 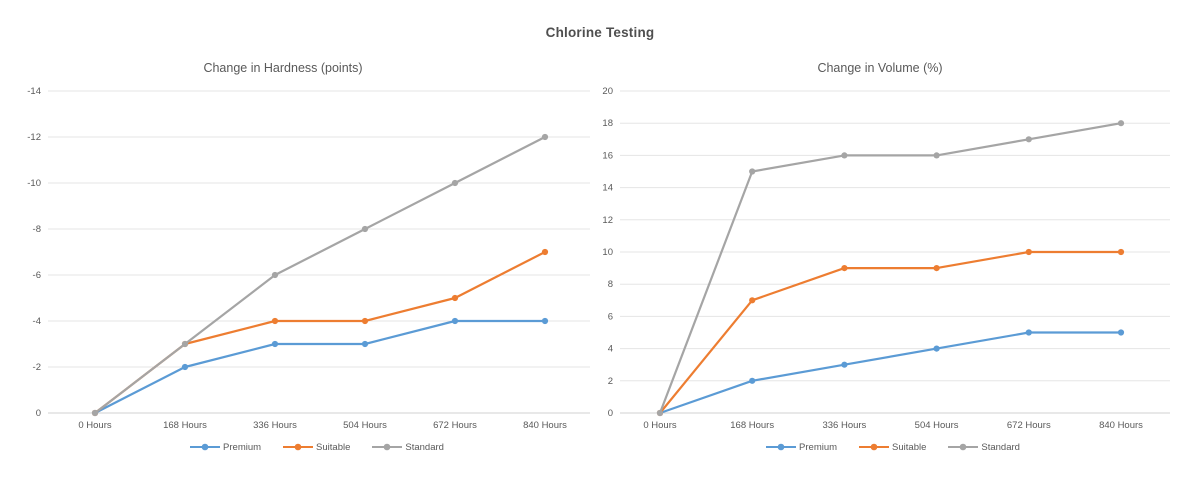 I want to click on legend-item-standard: Standard, so click(x=984, y=447).